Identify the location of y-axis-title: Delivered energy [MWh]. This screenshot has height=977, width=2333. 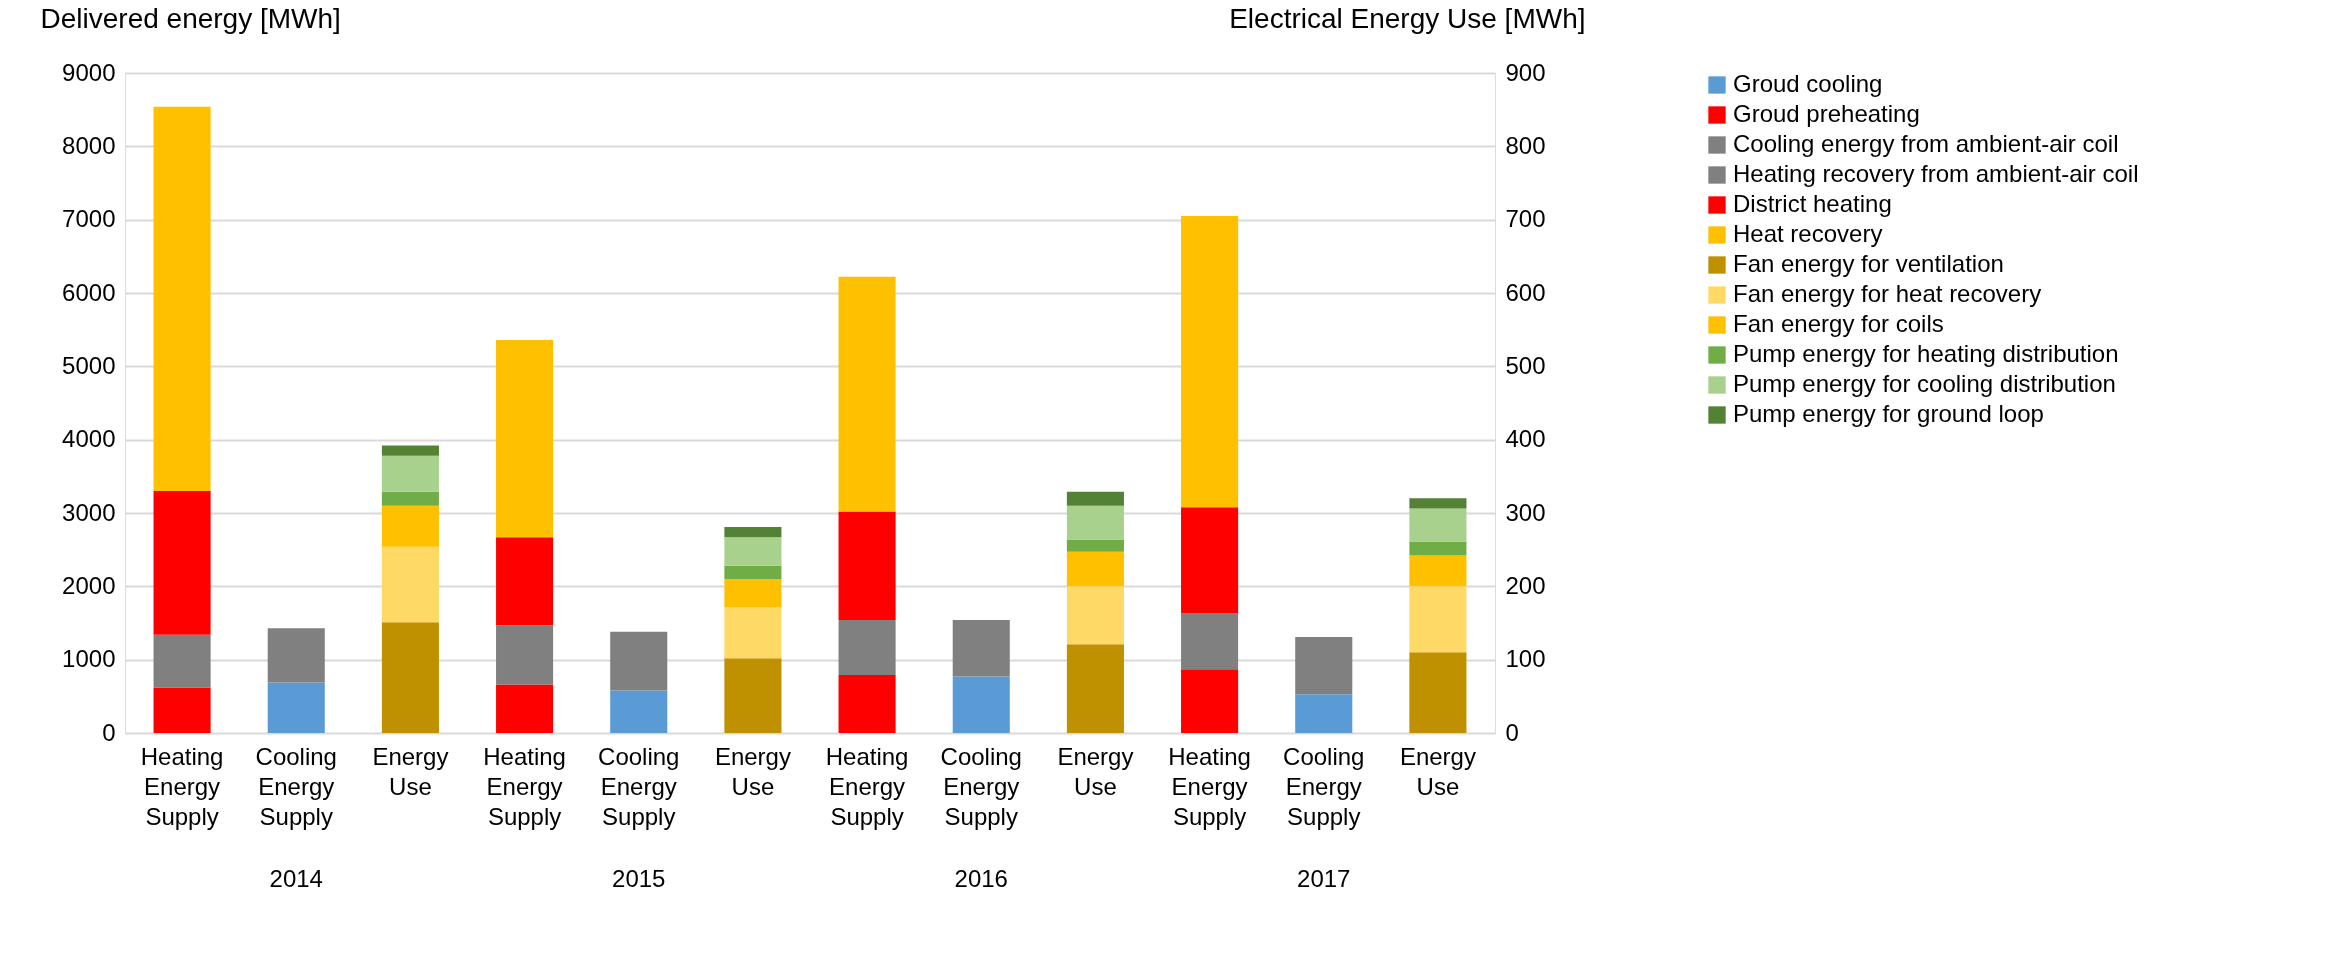
(190, 18).